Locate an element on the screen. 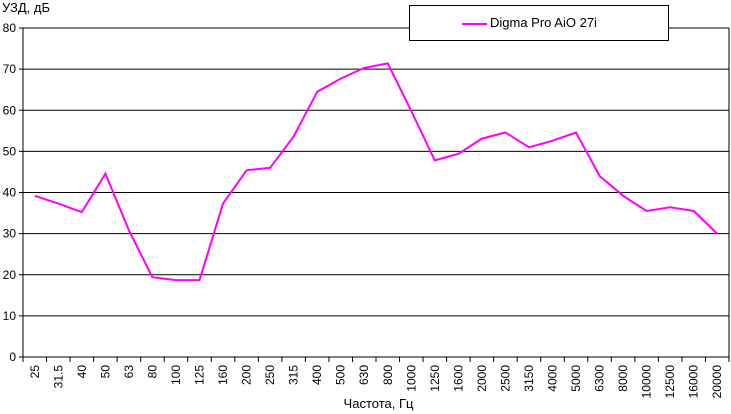 The width and height of the screenshot is (731, 414). y-tick-label: 30 is located at coordinates (10, 234).